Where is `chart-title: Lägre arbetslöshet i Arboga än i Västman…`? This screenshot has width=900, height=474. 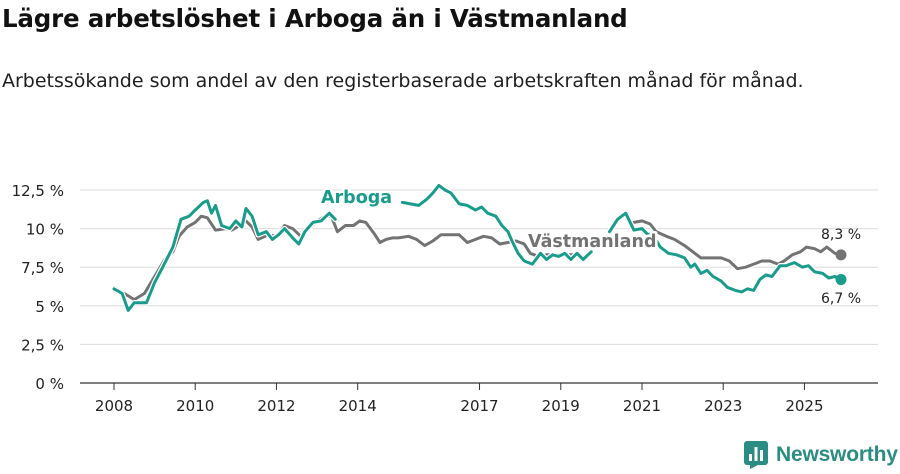
chart-title: Lägre arbetslöshet i Arboga än i Västman… is located at coordinates (315, 18).